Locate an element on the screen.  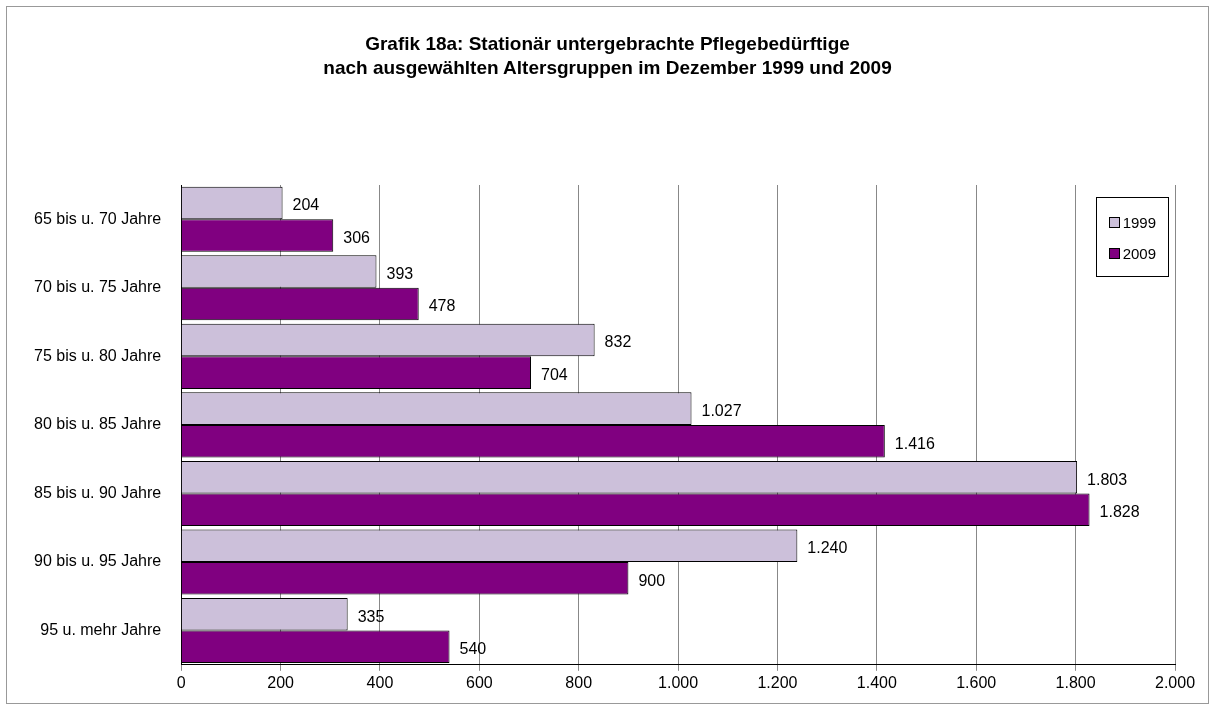
legend-label: 2009 is located at coordinates (1139, 253).